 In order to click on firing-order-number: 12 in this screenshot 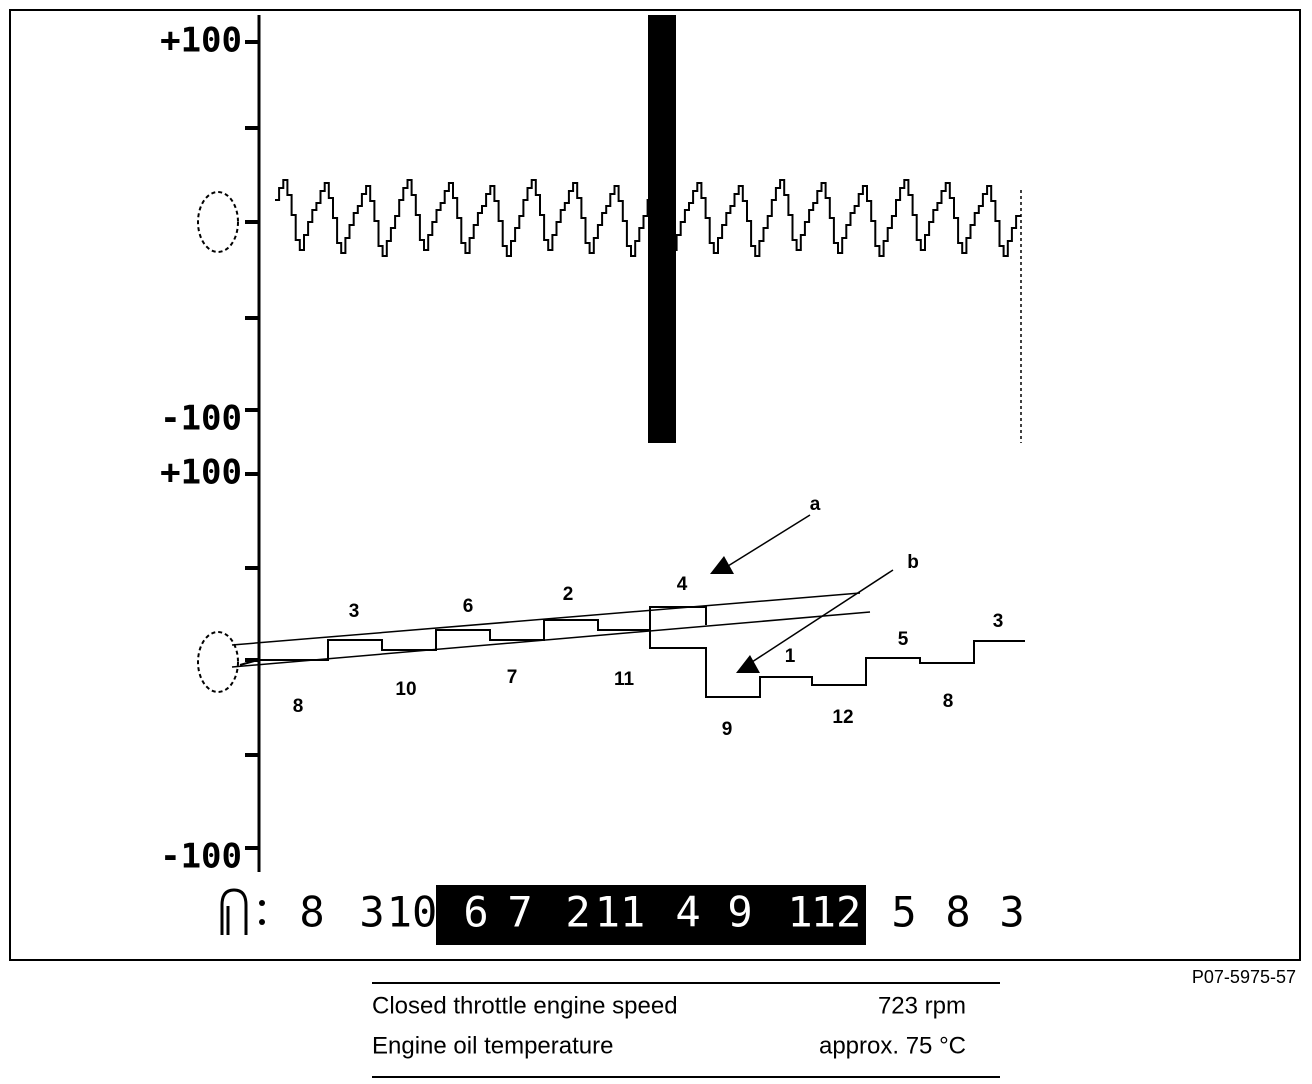, I will do `click(836, 912)`.